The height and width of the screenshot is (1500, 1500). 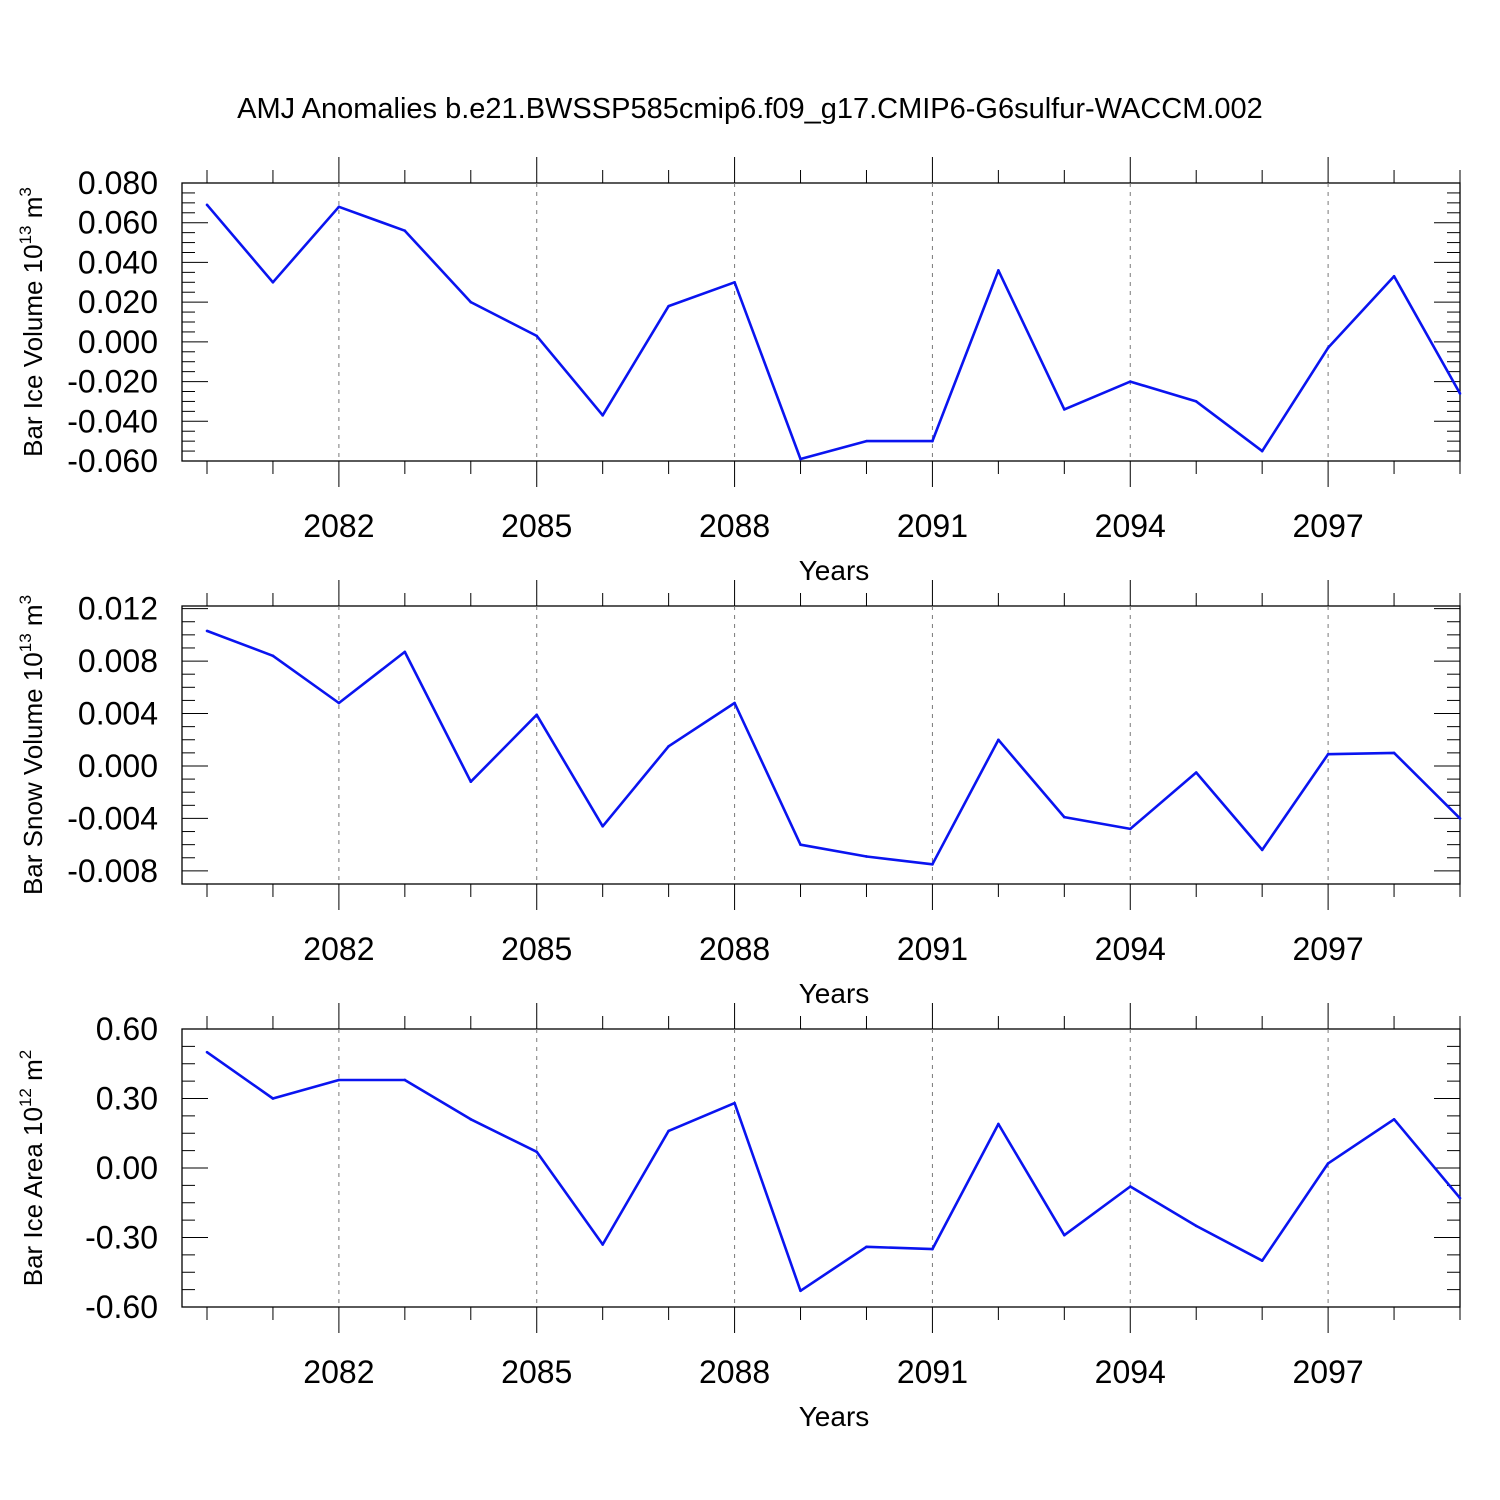 What do you see at coordinates (118, 609) in the screenshot?
I see `y-tick-label: 0.012` at bounding box center [118, 609].